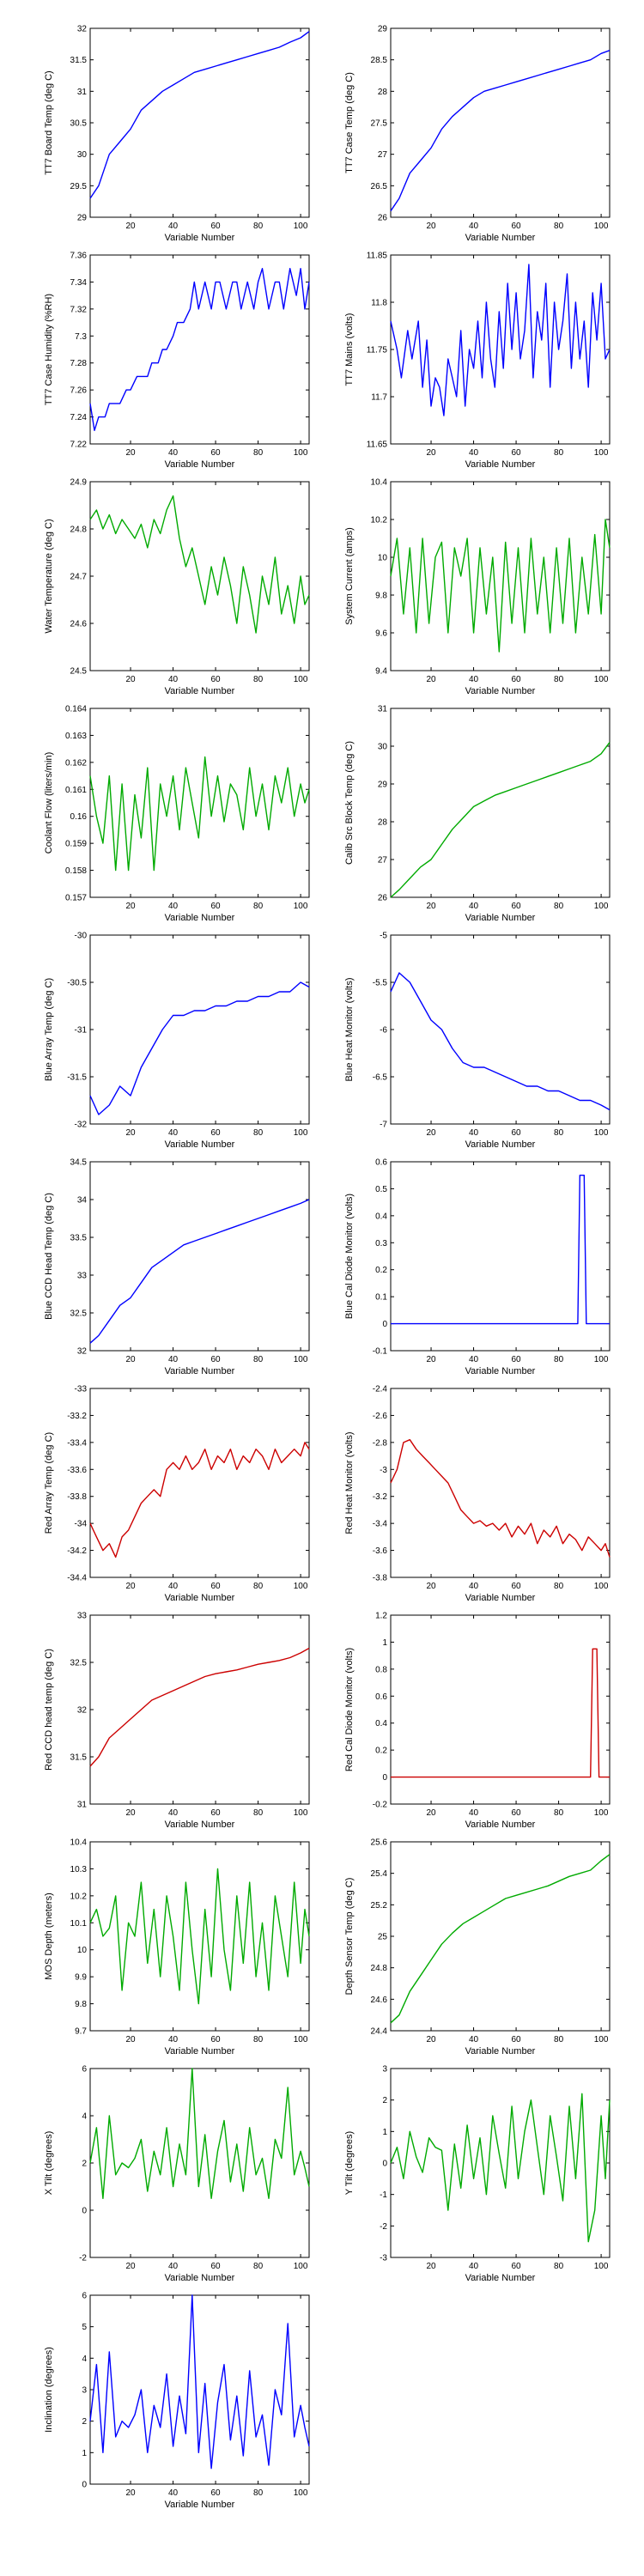  I want to click on y-tick-label: 24.4, so click(379, 2032).